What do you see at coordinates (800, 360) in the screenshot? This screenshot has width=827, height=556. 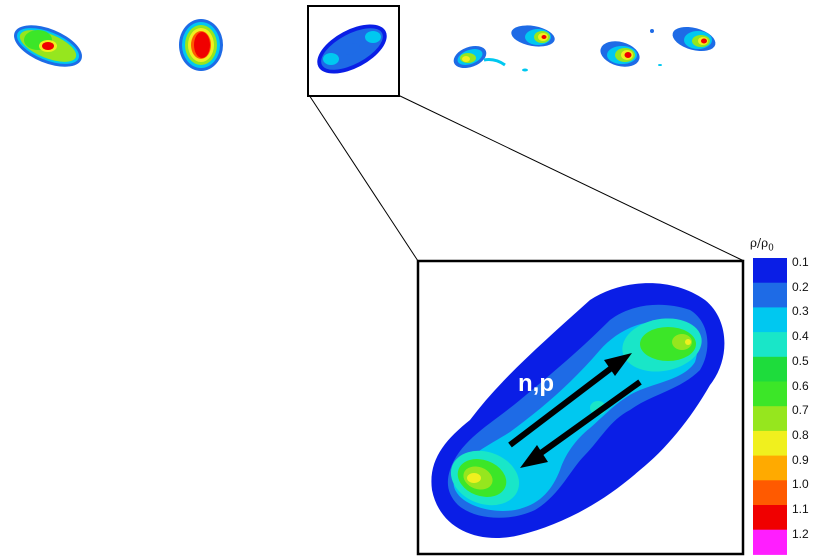 I see `colorbar-level-label: 0.5` at bounding box center [800, 360].